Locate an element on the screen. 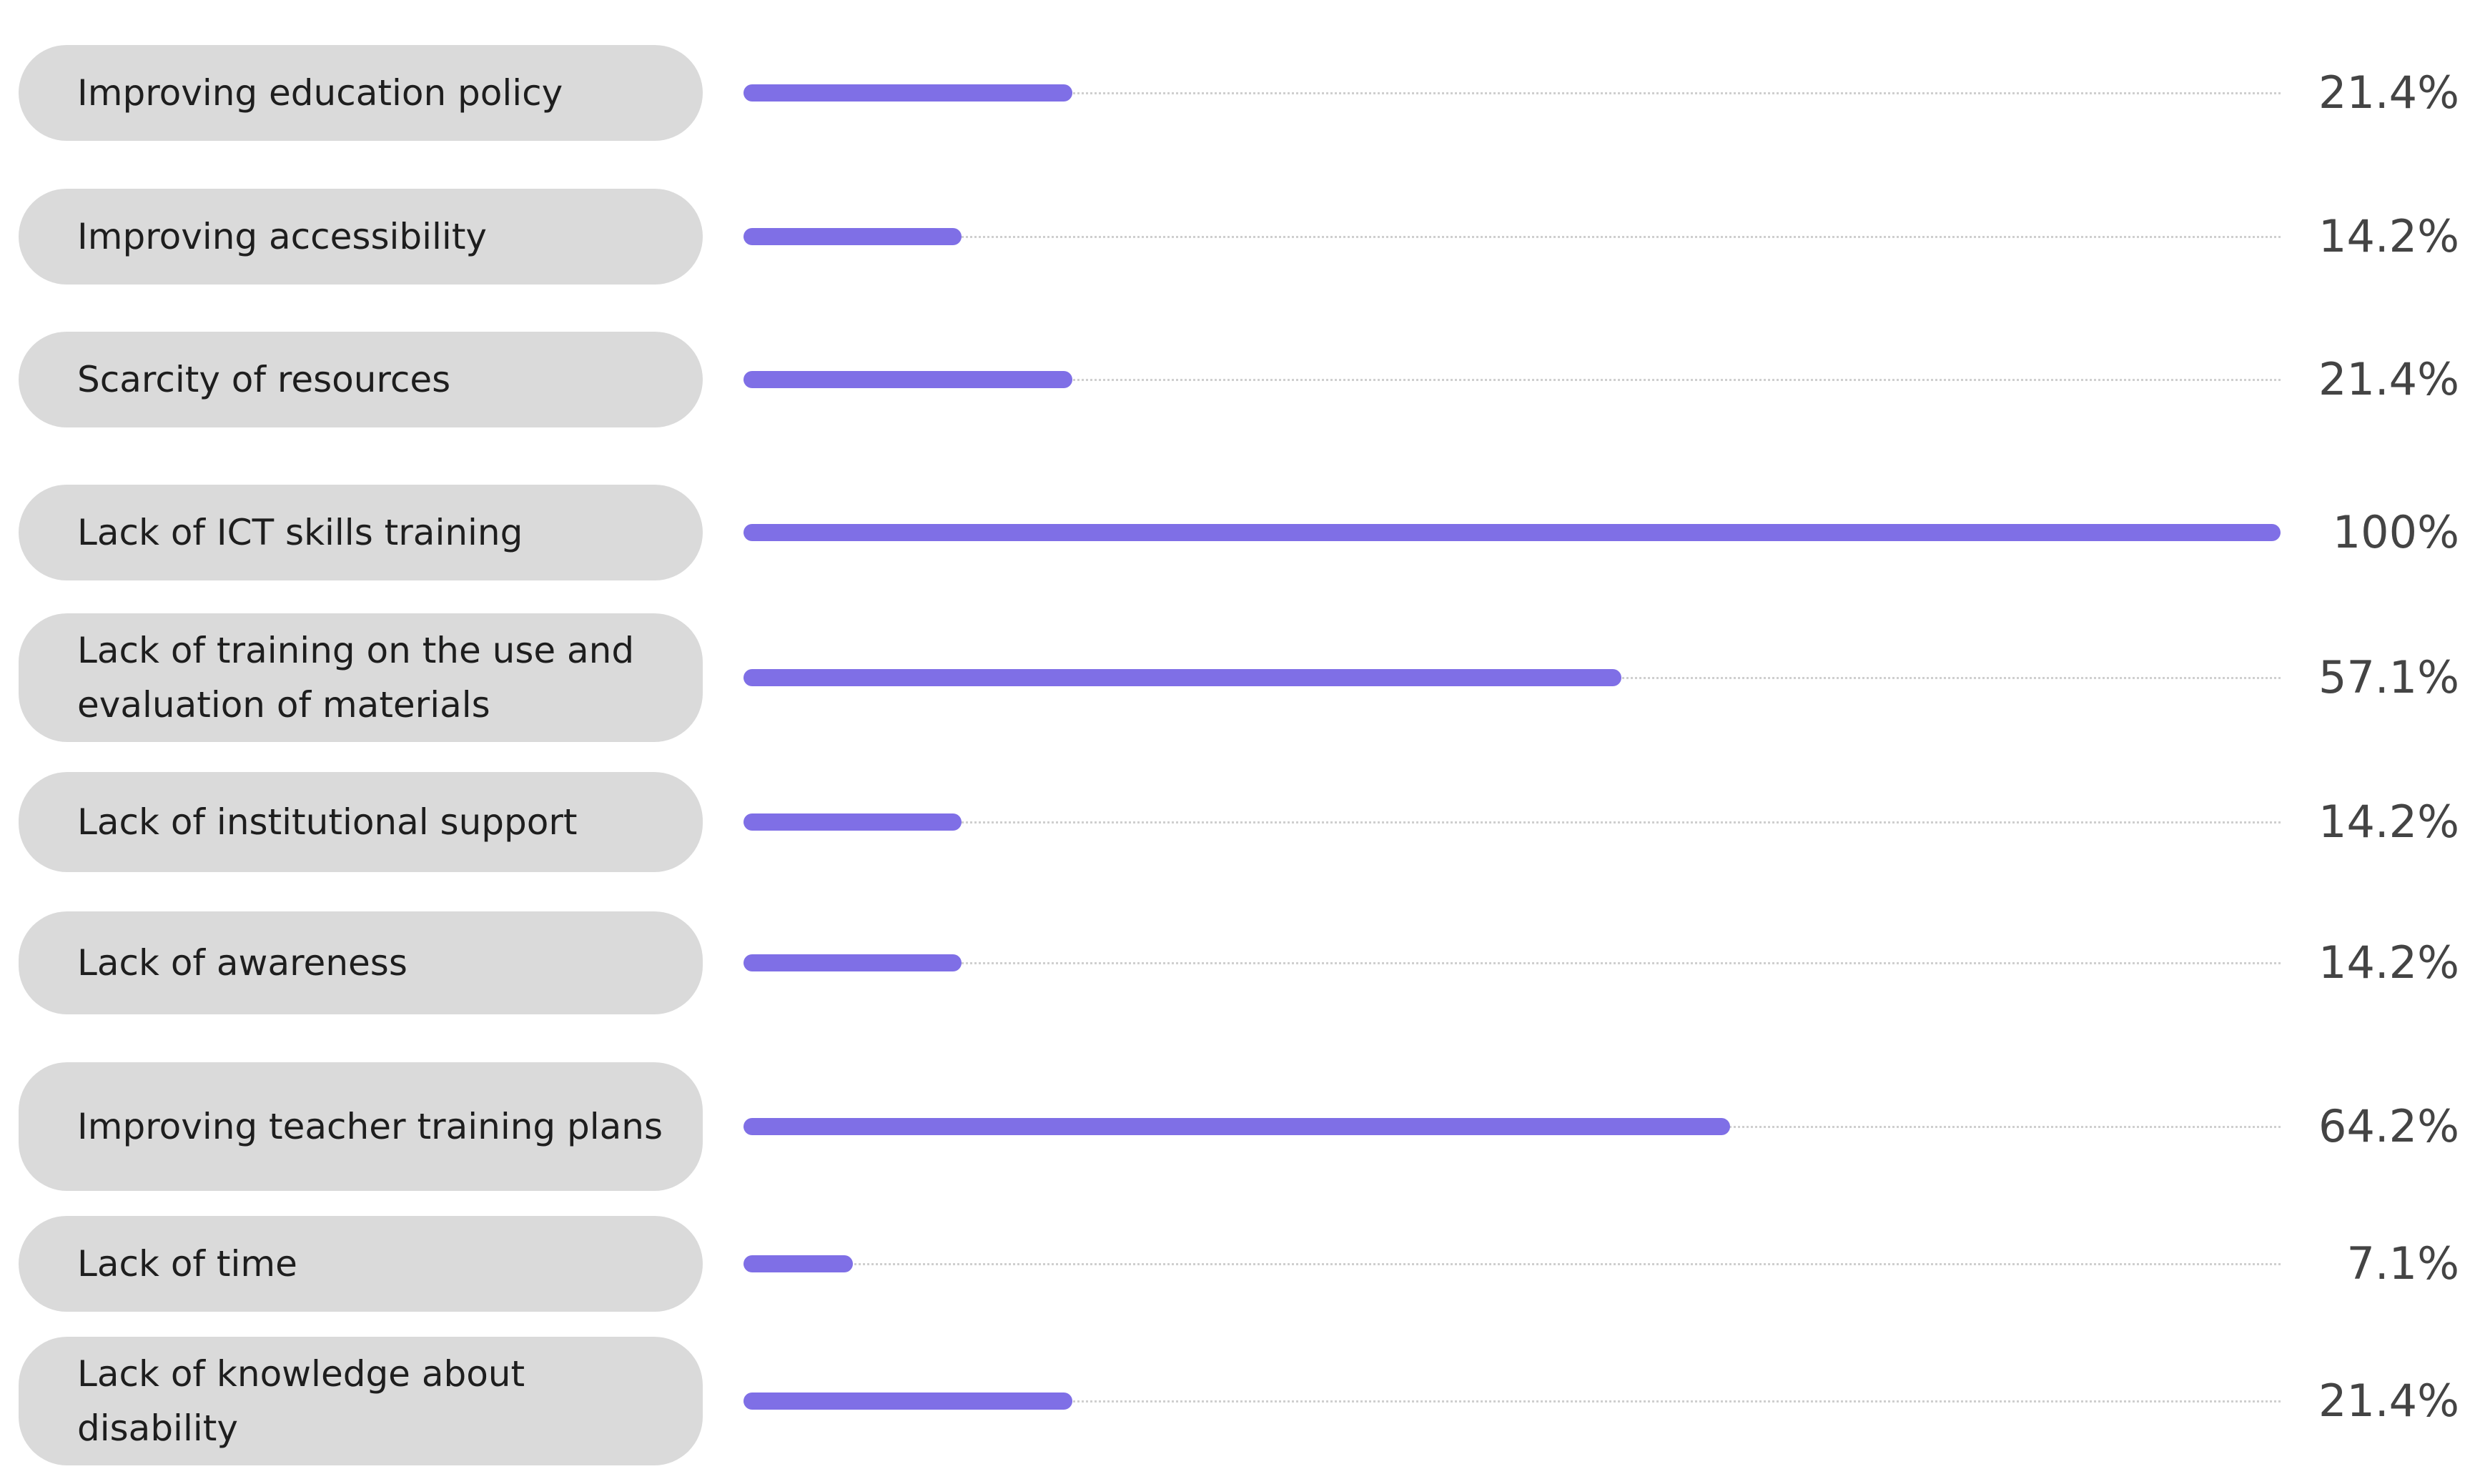 The width and height of the screenshot is (2480, 1484). category-label-pill: Lack of knowledge about disability is located at coordinates (361, 1401).